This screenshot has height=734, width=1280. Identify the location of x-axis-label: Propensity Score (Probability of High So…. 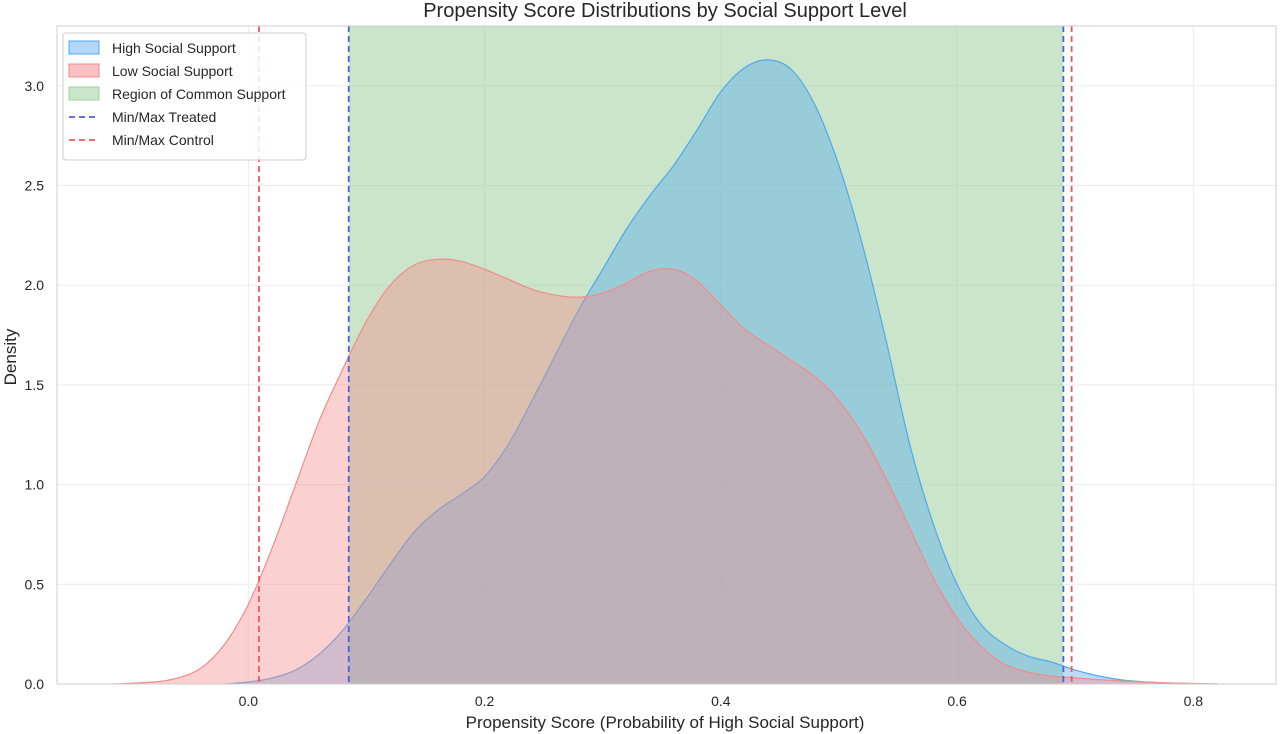
(665, 722).